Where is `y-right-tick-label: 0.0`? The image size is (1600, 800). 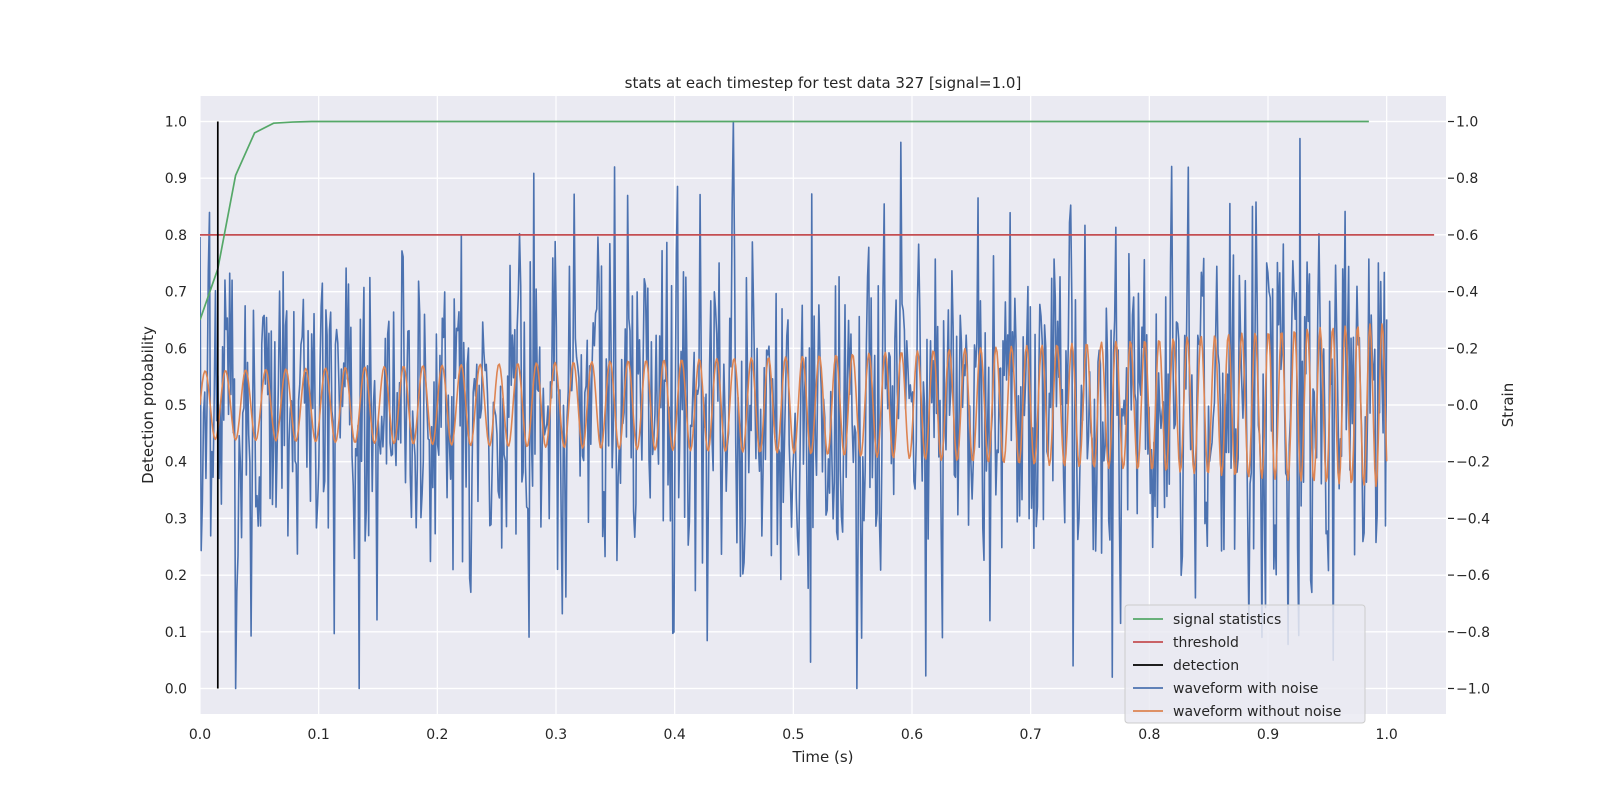 y-right-tick-label: 0.0 is located at coordinates (1467, 406).